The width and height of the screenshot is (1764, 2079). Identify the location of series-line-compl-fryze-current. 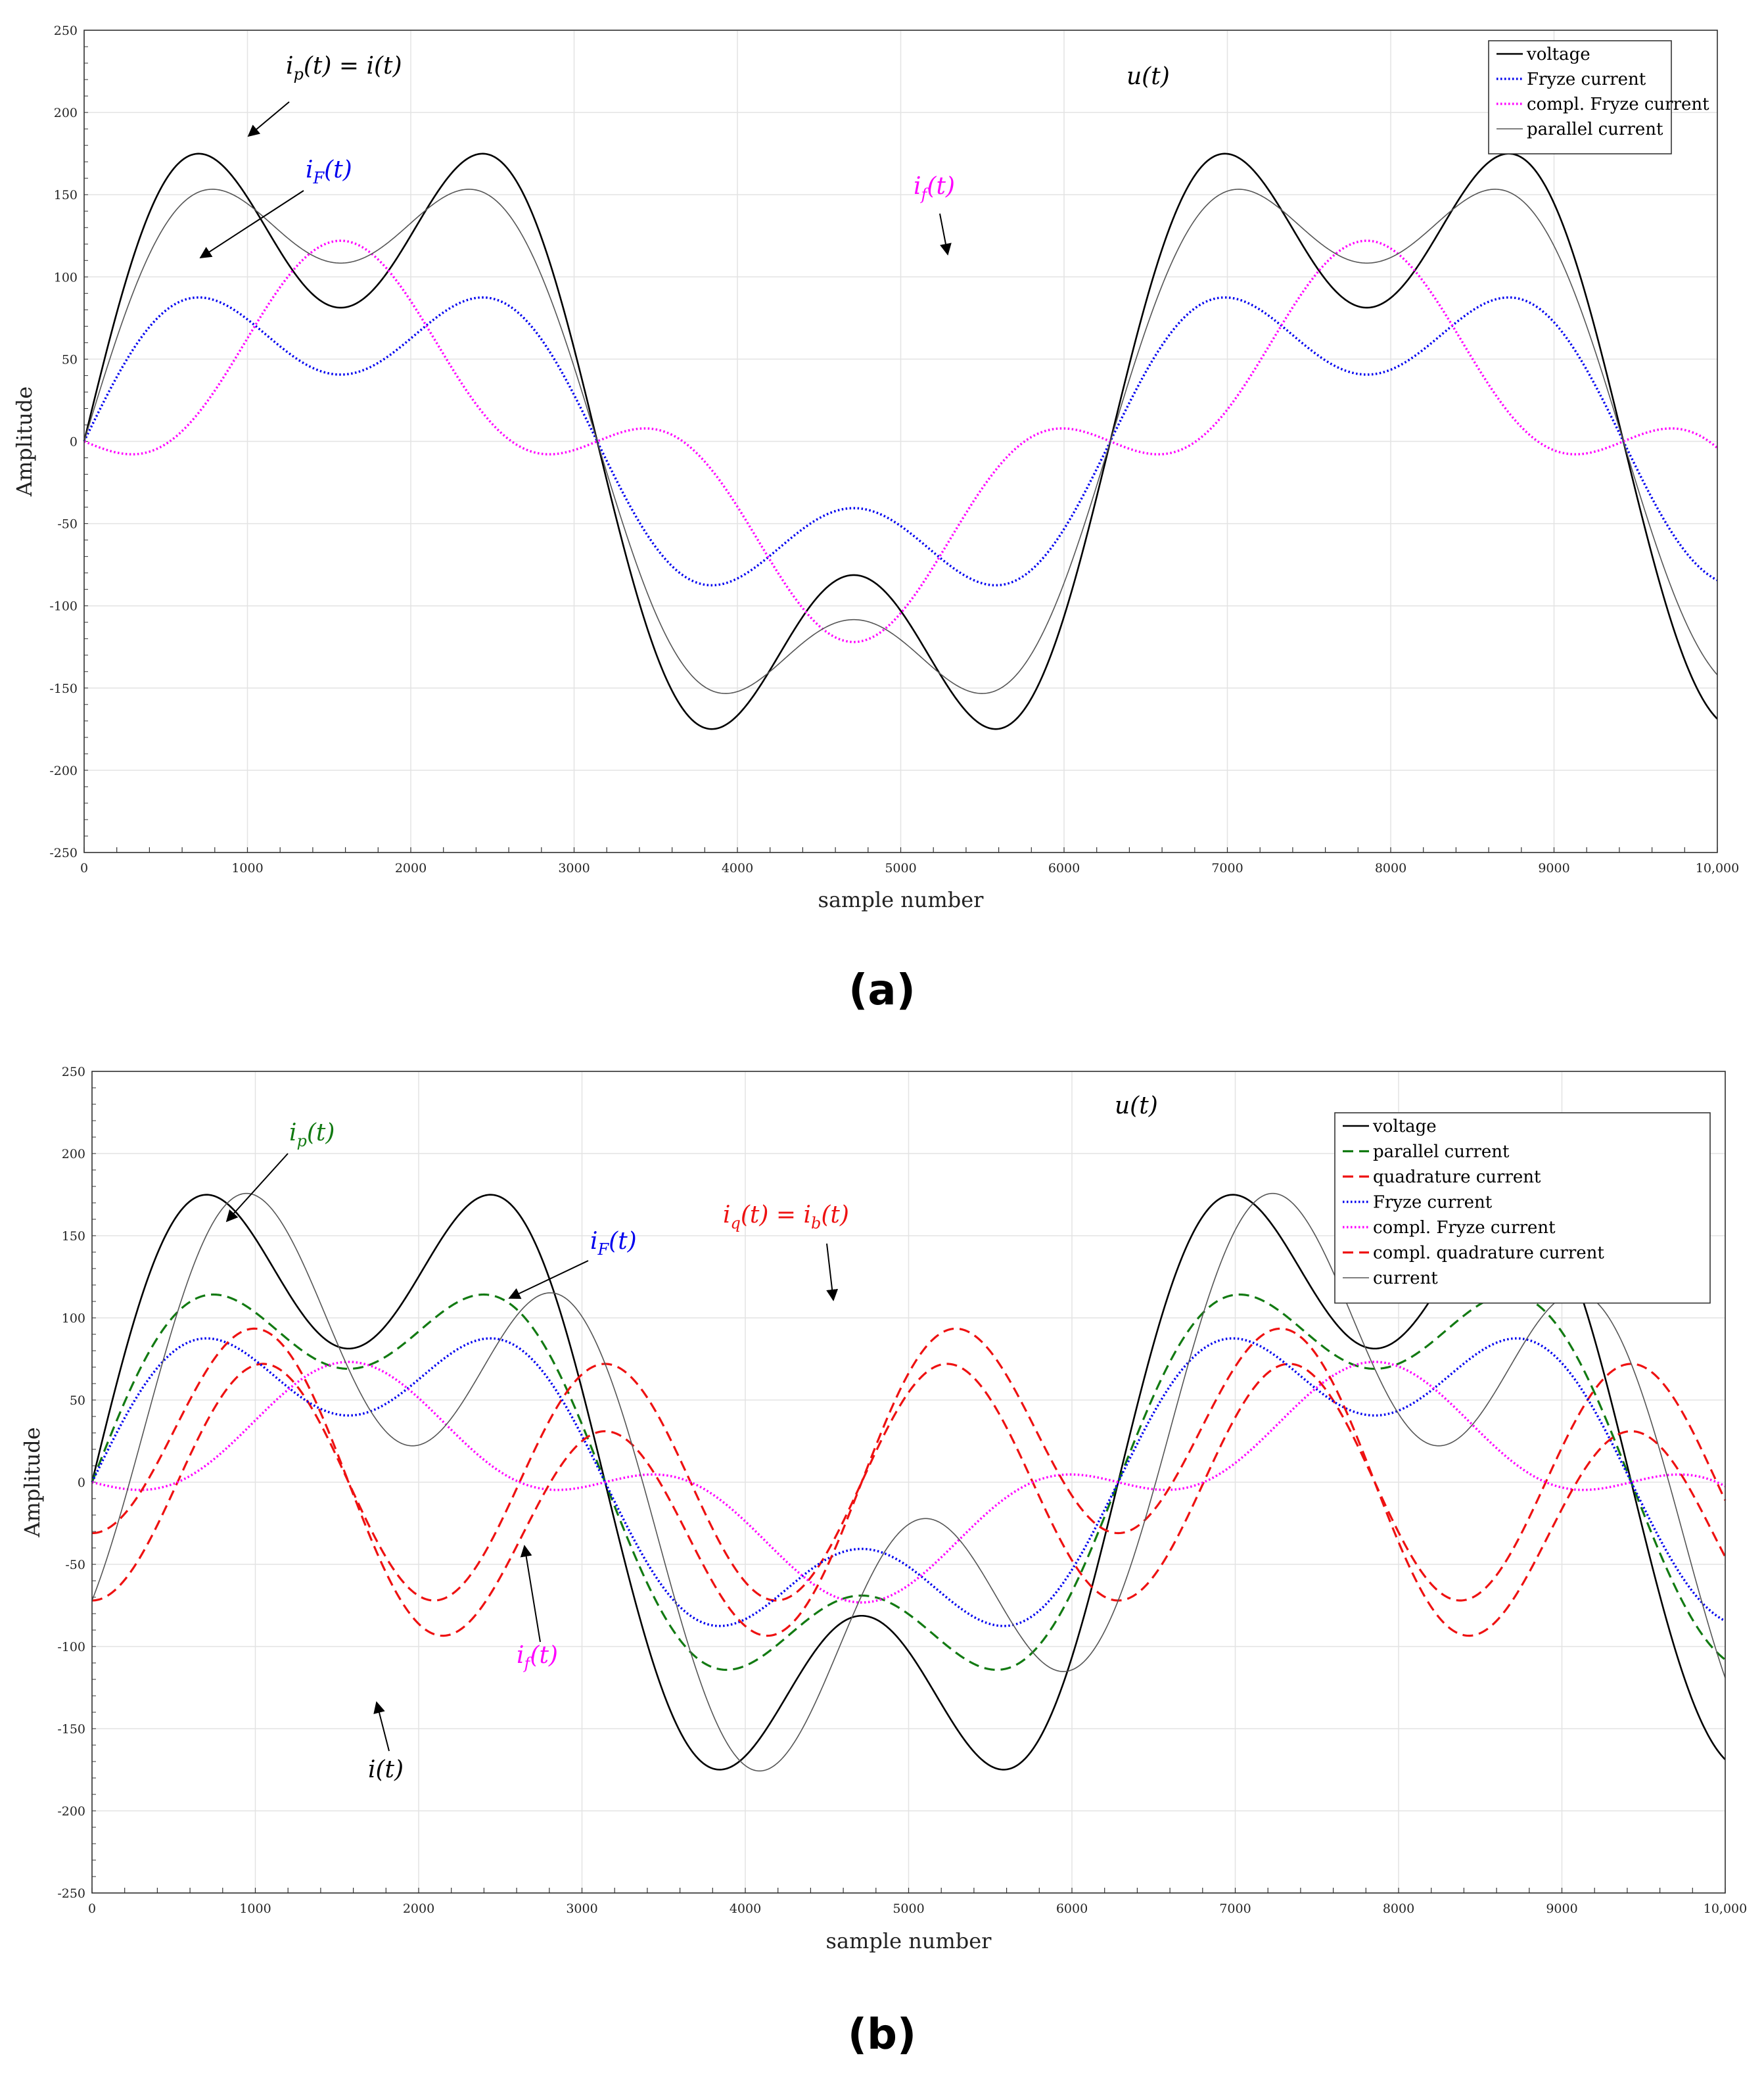
(909, 1482).